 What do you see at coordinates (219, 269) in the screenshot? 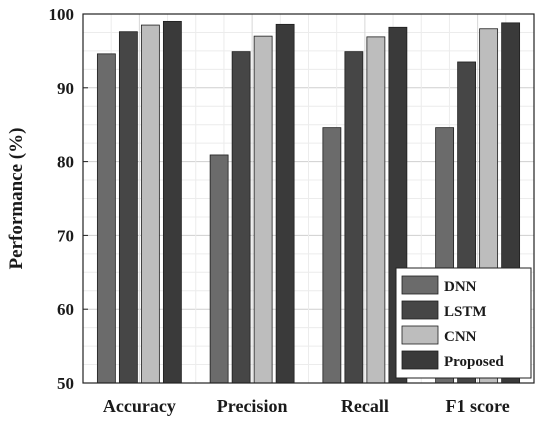
I see `bar-dnn-precision` at bounding box center [219, 269].